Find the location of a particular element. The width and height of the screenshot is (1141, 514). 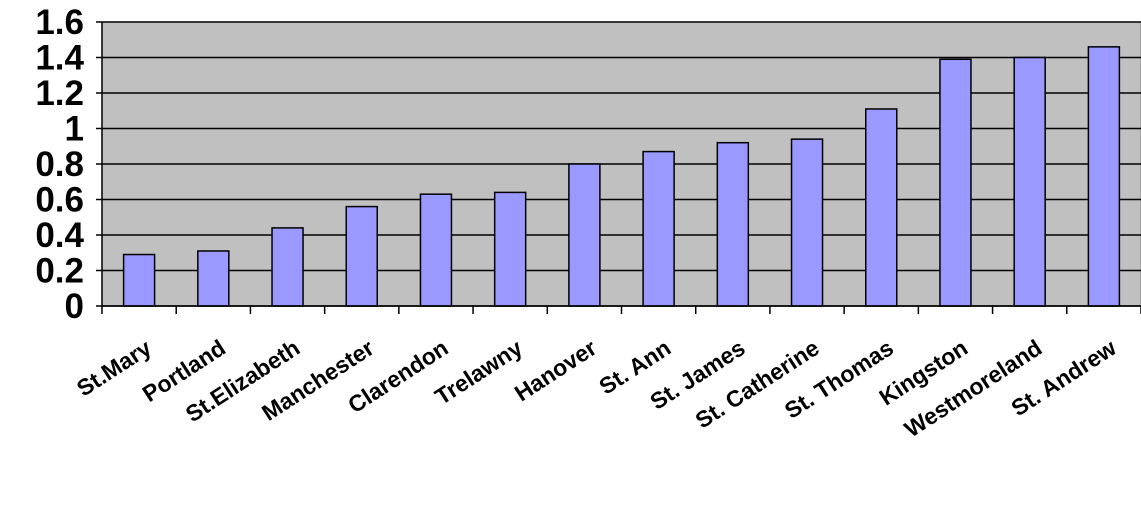

bar-kingston is located at coordinates (955, 182).